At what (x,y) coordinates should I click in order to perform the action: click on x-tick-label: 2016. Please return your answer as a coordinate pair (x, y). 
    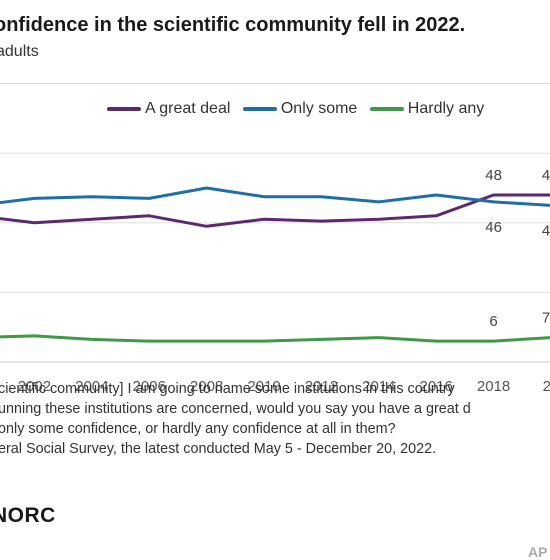
    Looking at the image, I should click on (436, 386).